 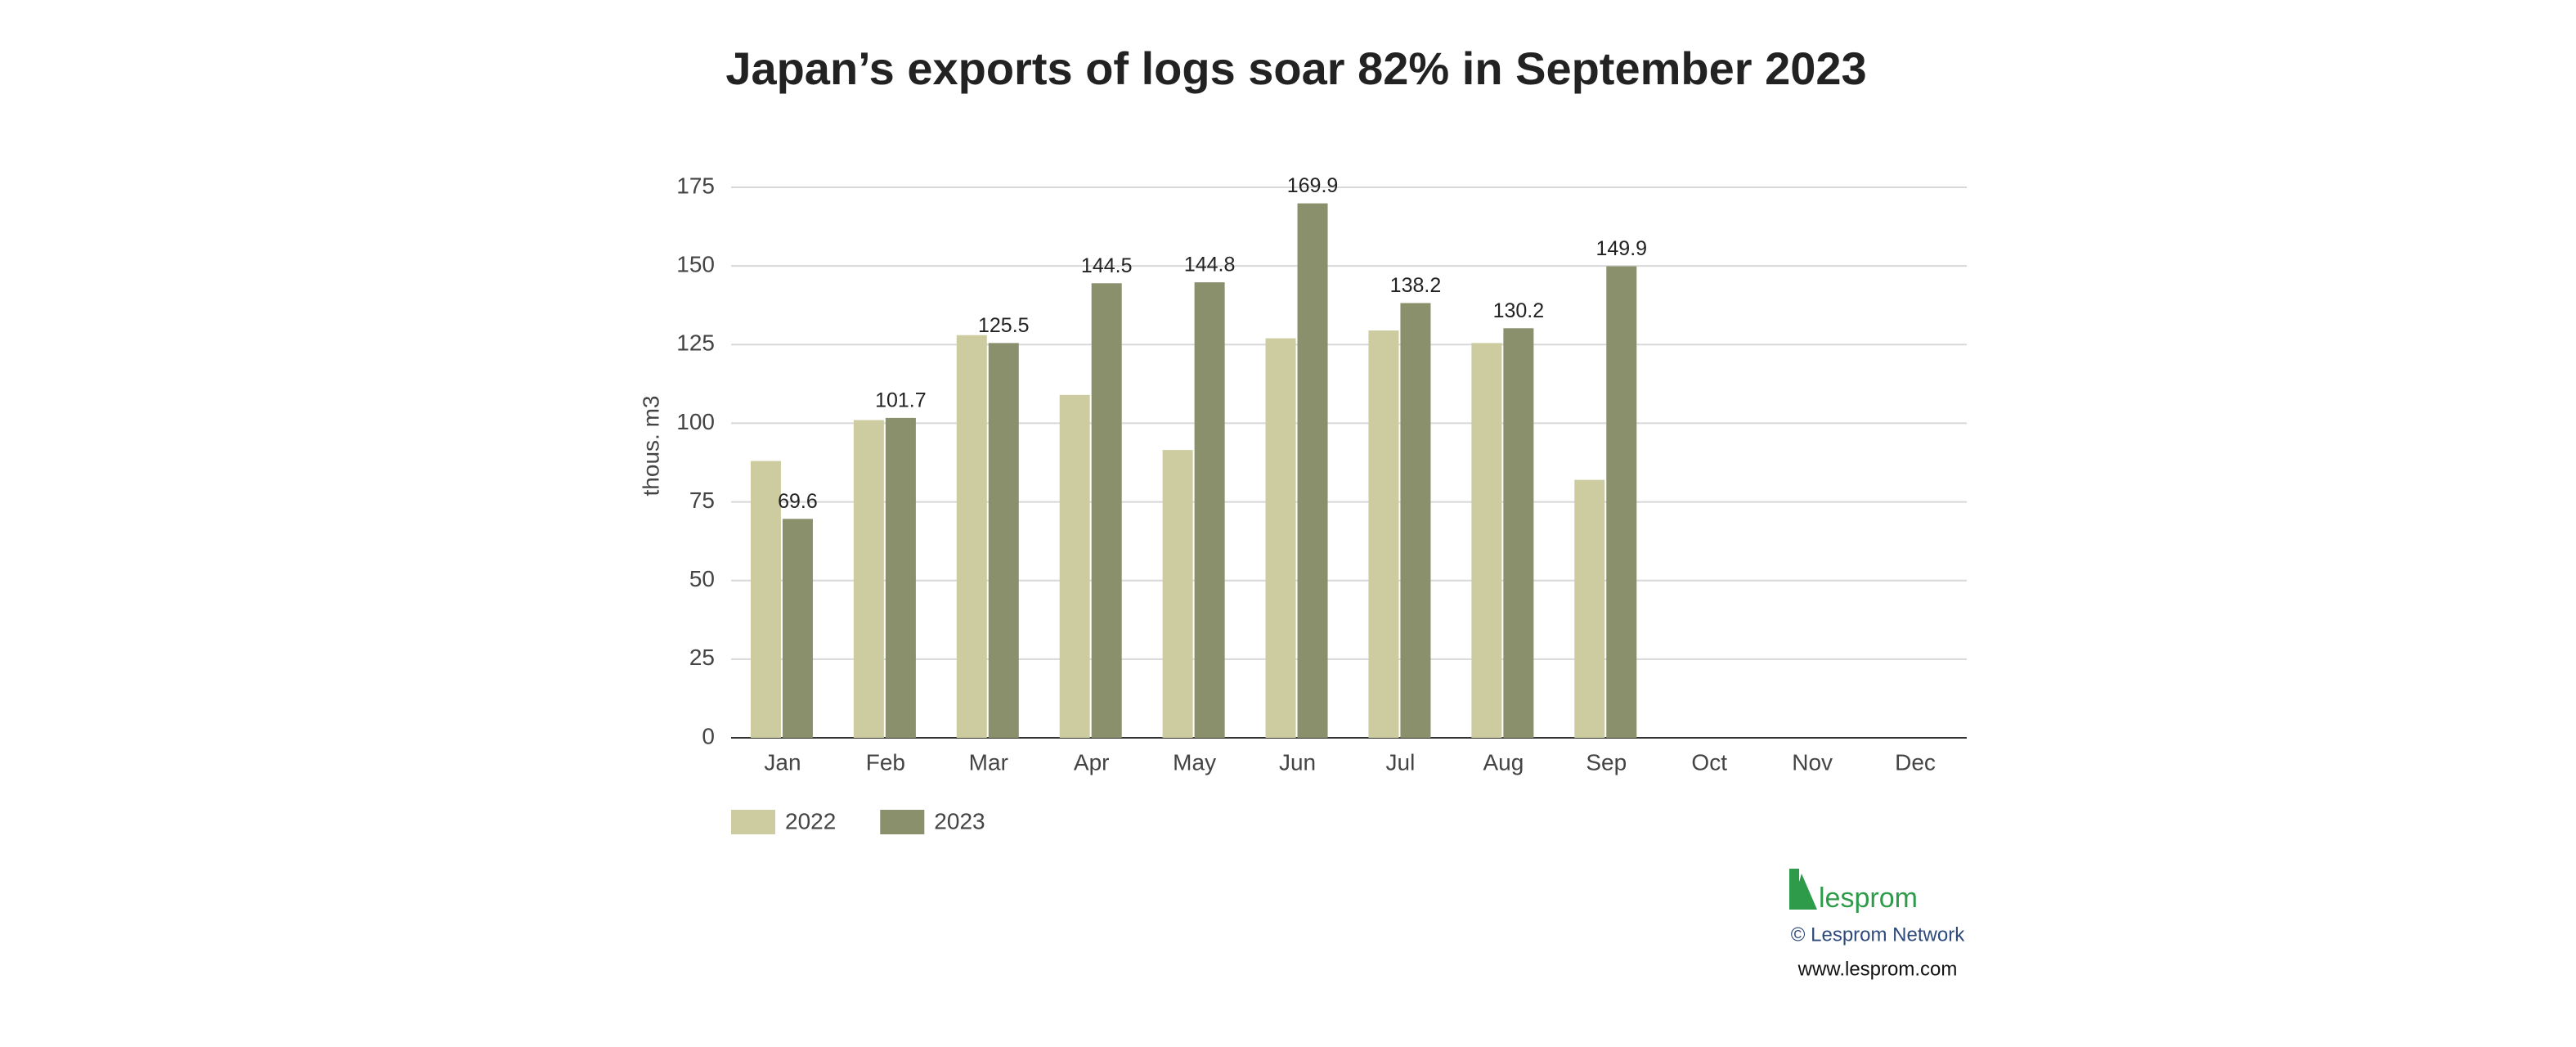 What do you see at coordinates (1401, 762) in the screenshot?
I see `x-tick-label: Jul` at bounding box center [1401, 762].